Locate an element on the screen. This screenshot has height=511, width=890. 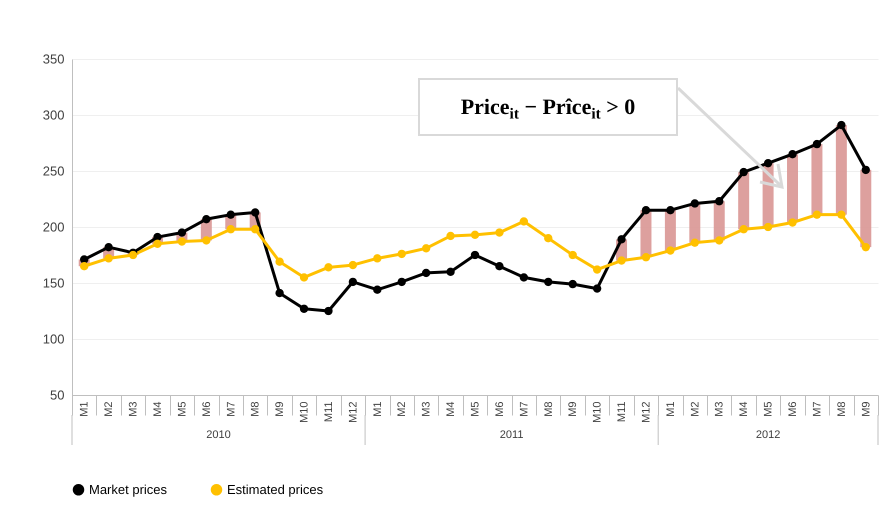
y-tick-label: 300 is located at coordinates (53, 115).